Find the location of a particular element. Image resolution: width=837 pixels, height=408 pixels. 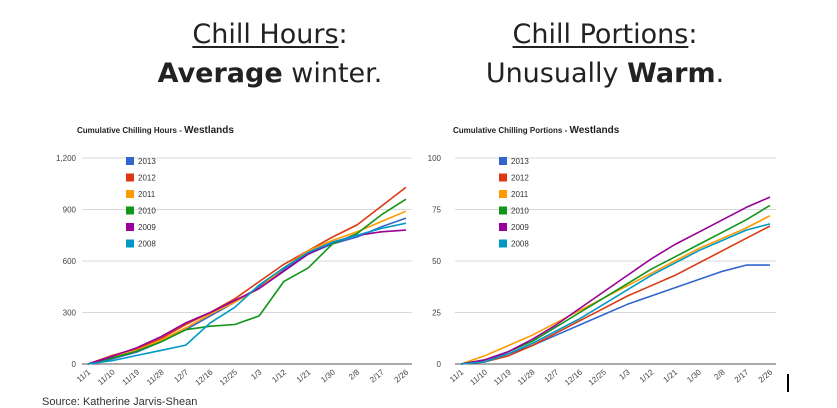

source-footer: Source: Katherine Jarvis-Shean is located at coordinates (120, 402).